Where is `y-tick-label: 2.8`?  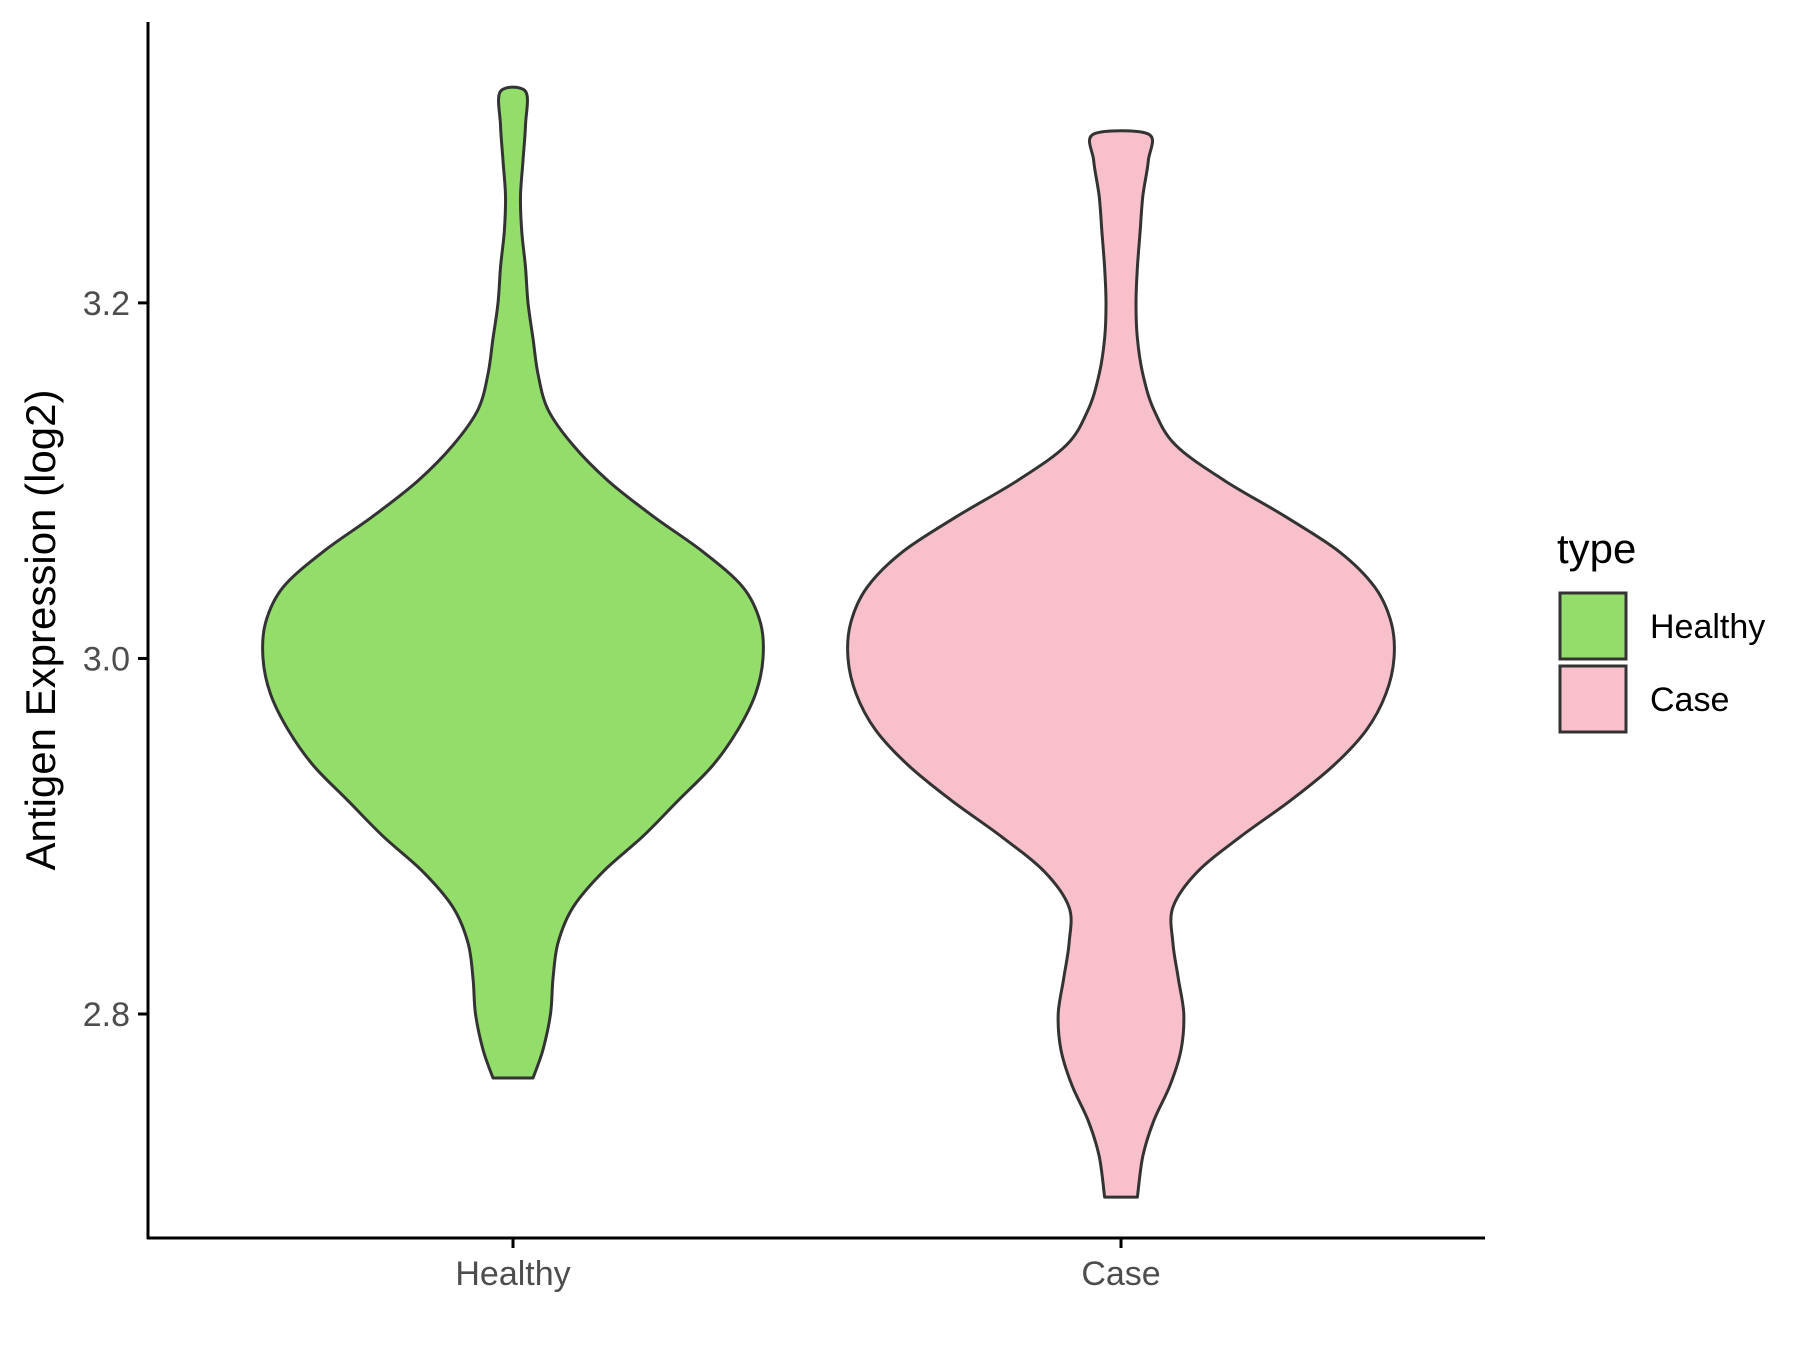
y-tick-label: 2.8 is located at coordinates (106, 1015).